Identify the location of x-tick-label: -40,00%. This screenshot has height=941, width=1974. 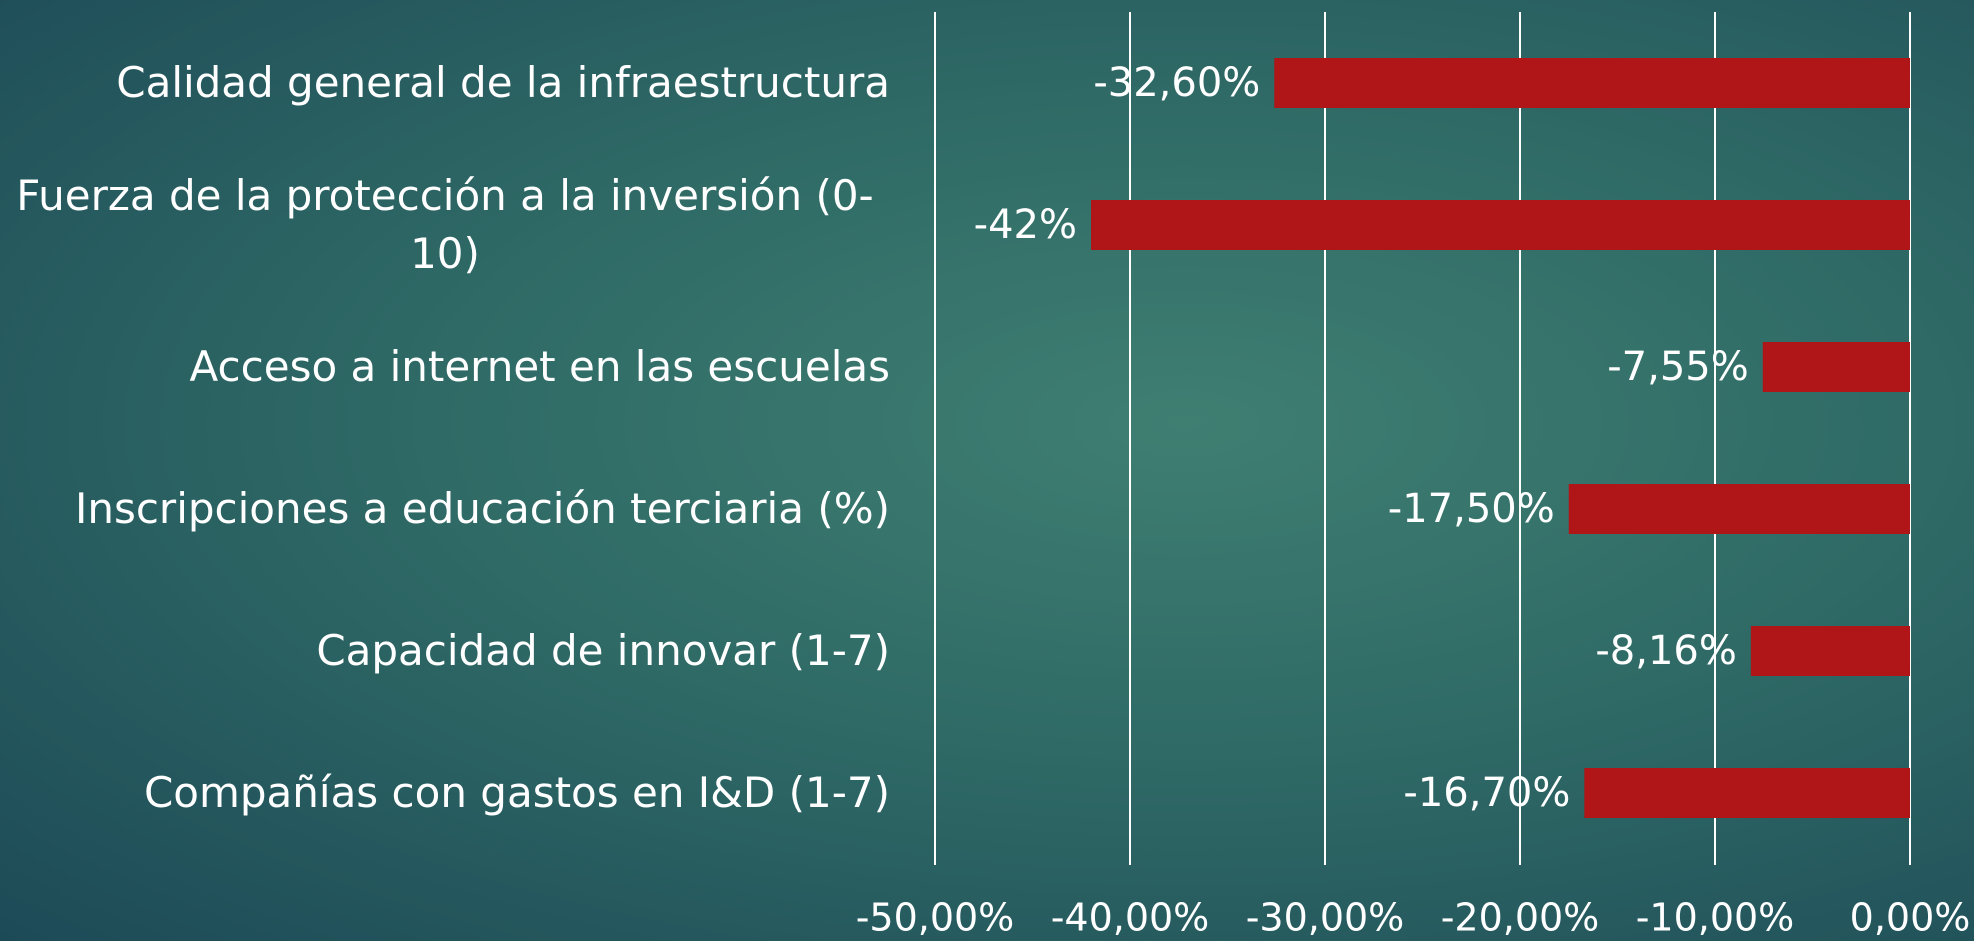
(1130, 918).